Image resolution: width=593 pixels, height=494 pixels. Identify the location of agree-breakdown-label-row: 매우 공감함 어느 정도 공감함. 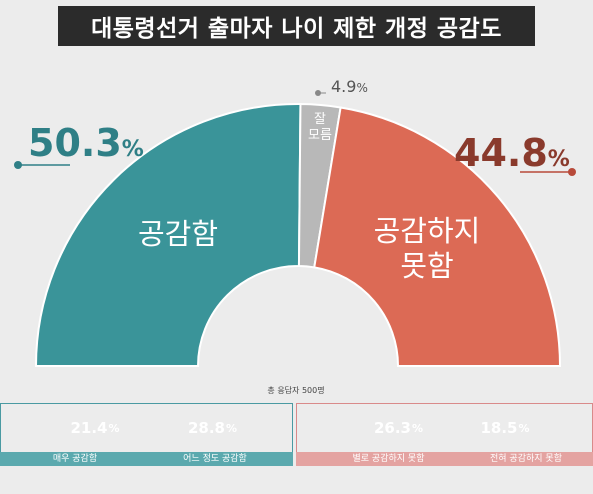
(146, 459).